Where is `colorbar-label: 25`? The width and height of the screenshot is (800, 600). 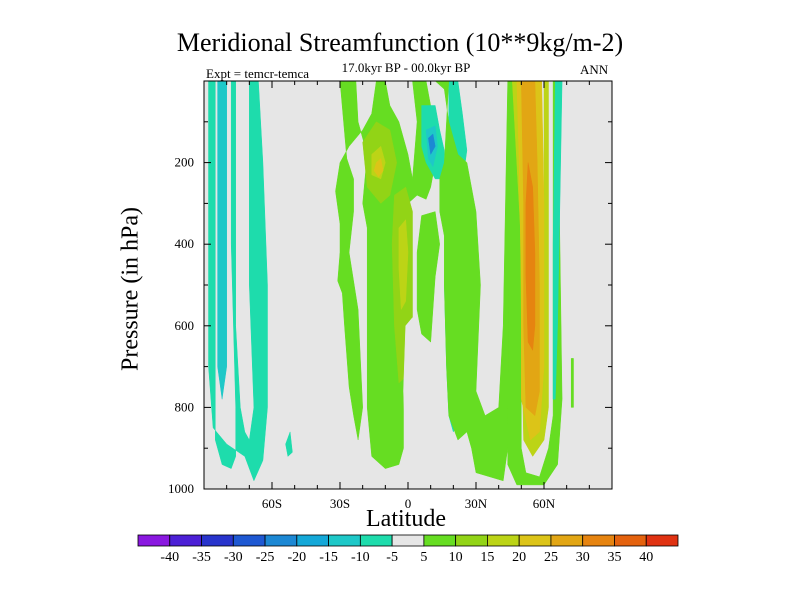 colorbar-label: 25 is located at coordinates (551, 557).